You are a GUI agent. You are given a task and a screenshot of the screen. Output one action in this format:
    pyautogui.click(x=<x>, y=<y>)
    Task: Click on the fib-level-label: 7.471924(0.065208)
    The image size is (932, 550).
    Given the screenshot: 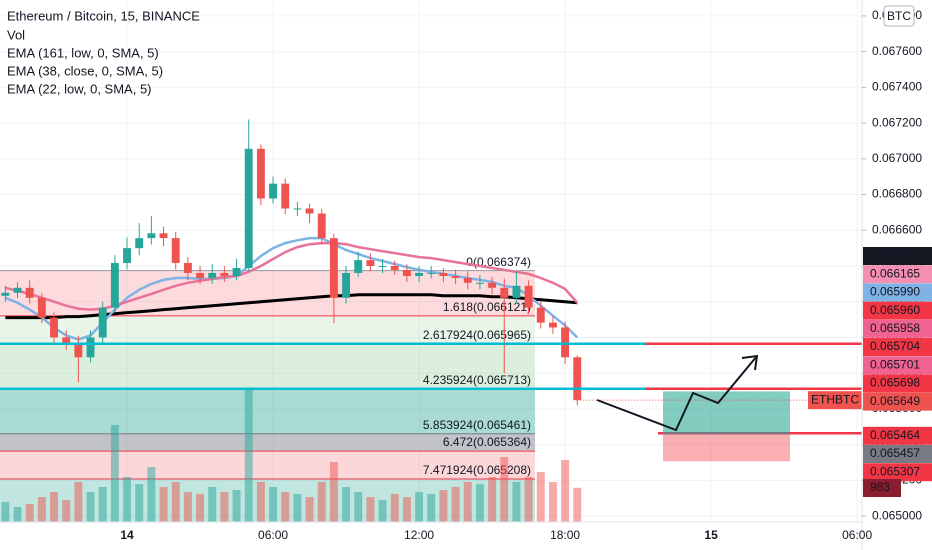 What is the action you would take?
    pyautogui.click(x=477, y=470)
    